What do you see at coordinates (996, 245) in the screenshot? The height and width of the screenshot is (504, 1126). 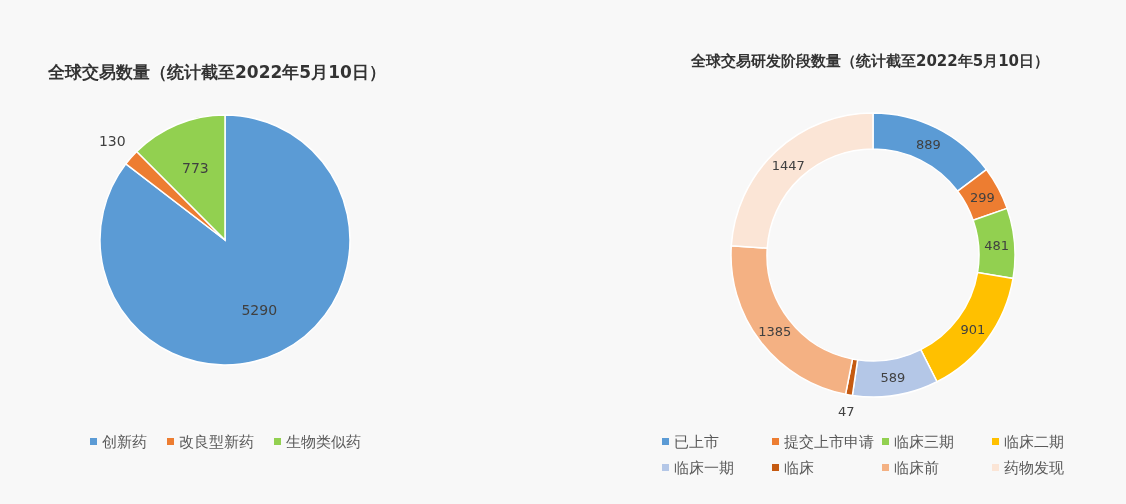 I see `data-label: 481` at bounding box center [996, 245].